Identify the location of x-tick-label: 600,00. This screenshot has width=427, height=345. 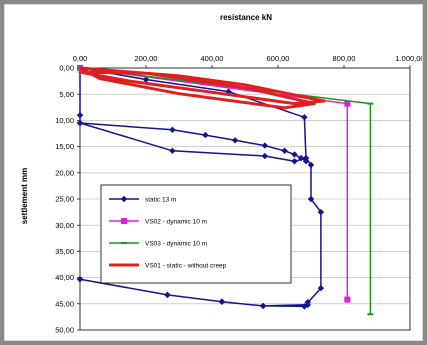
(278, 58).